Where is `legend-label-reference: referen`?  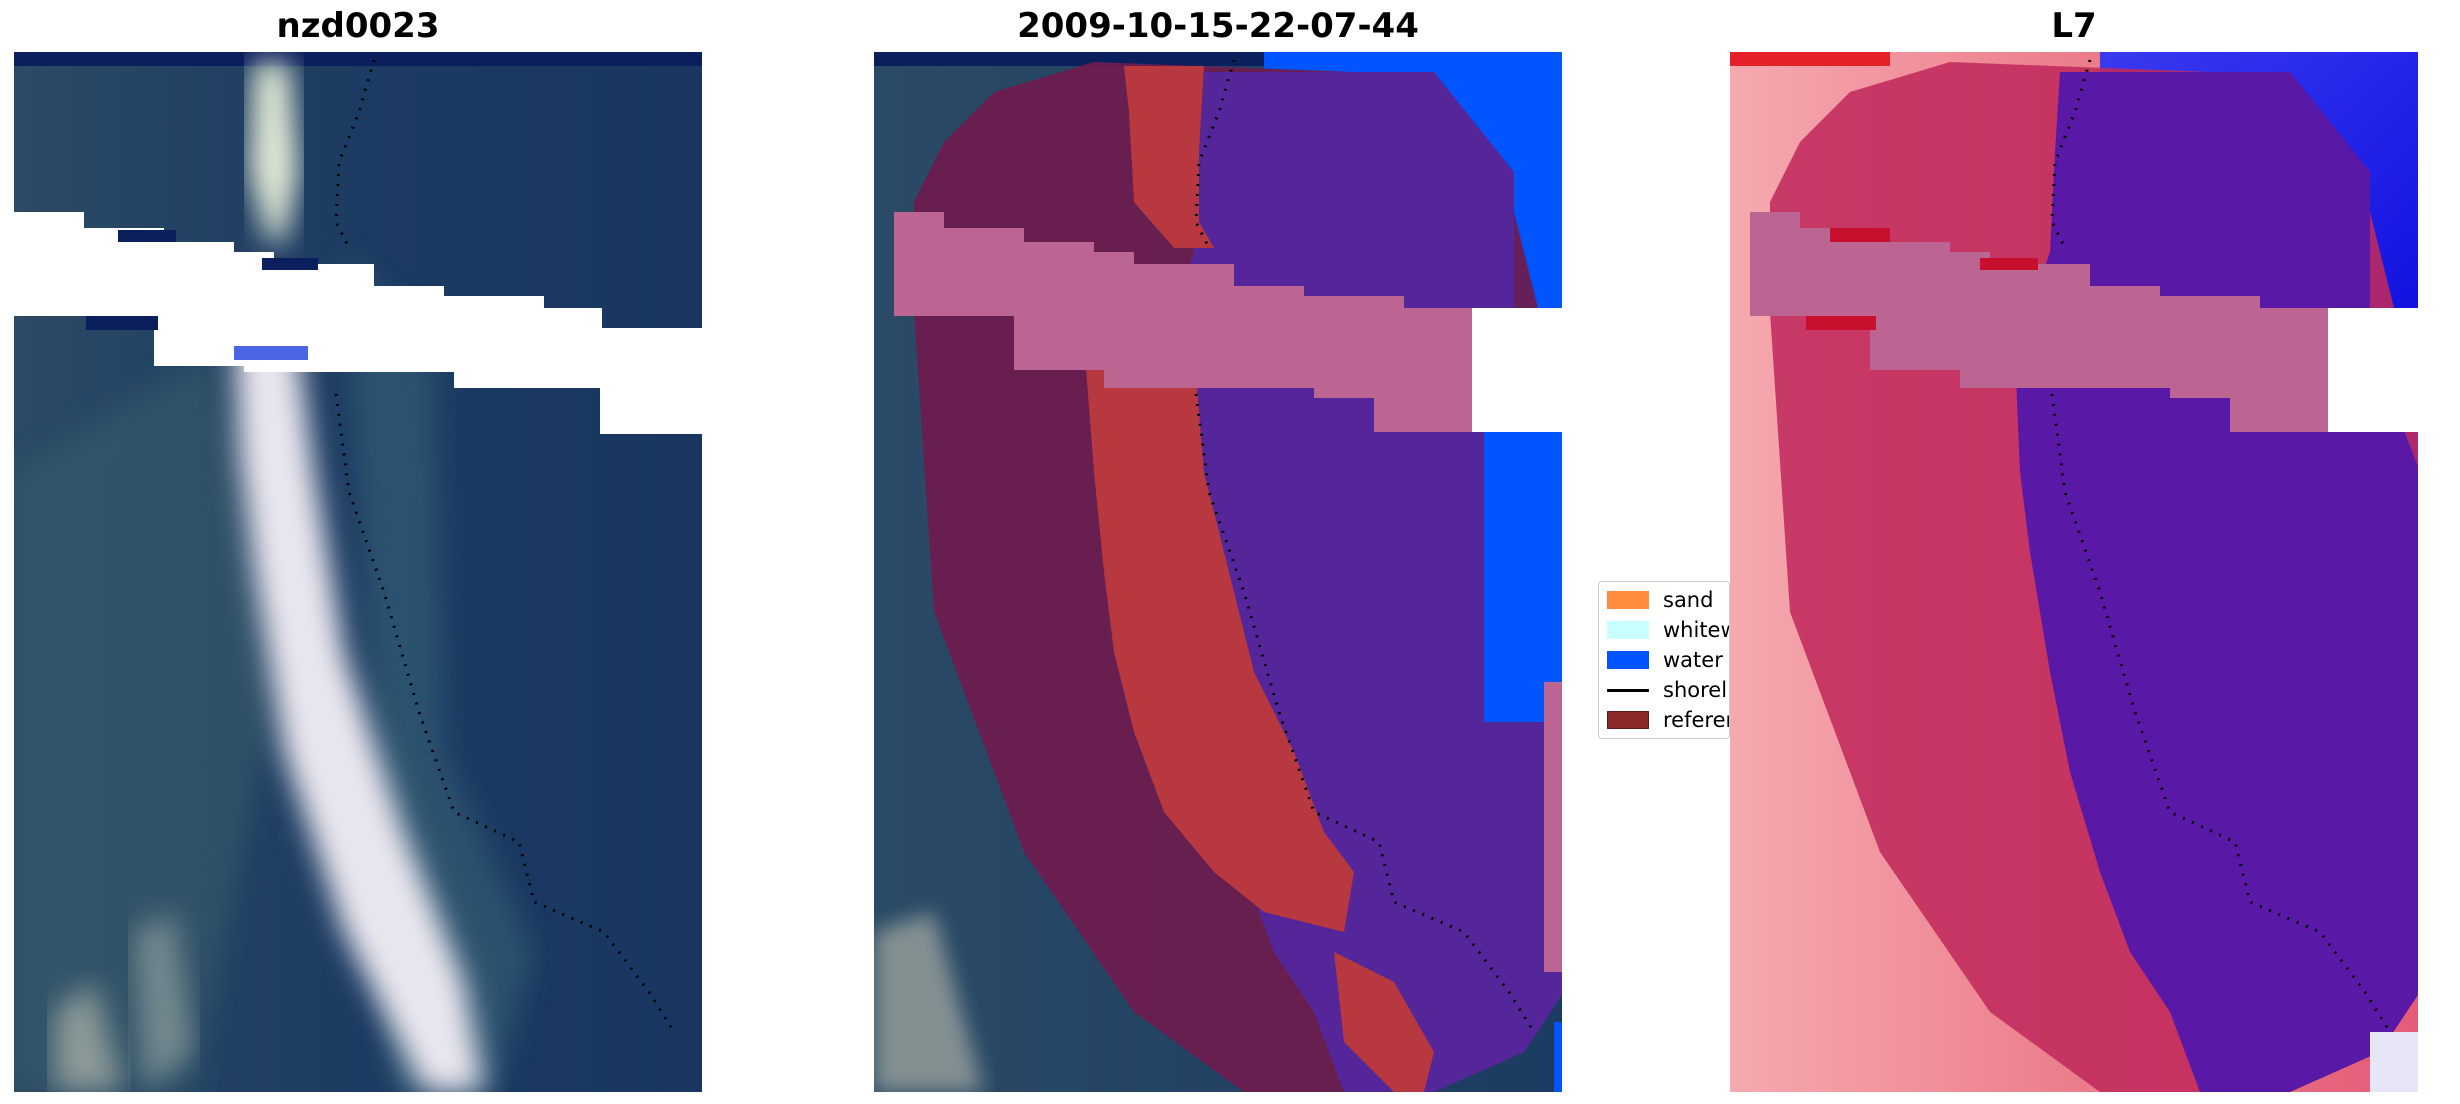
legend-label-reference: referen is located at coordinates (1696, 720).